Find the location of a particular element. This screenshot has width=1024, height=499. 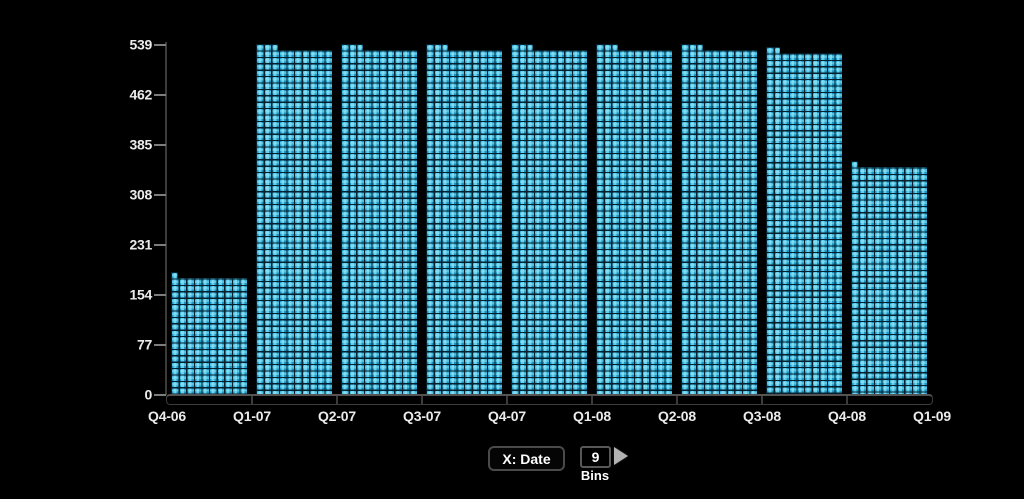

y-axis-label: 539 is located at coordinates (141, 44).